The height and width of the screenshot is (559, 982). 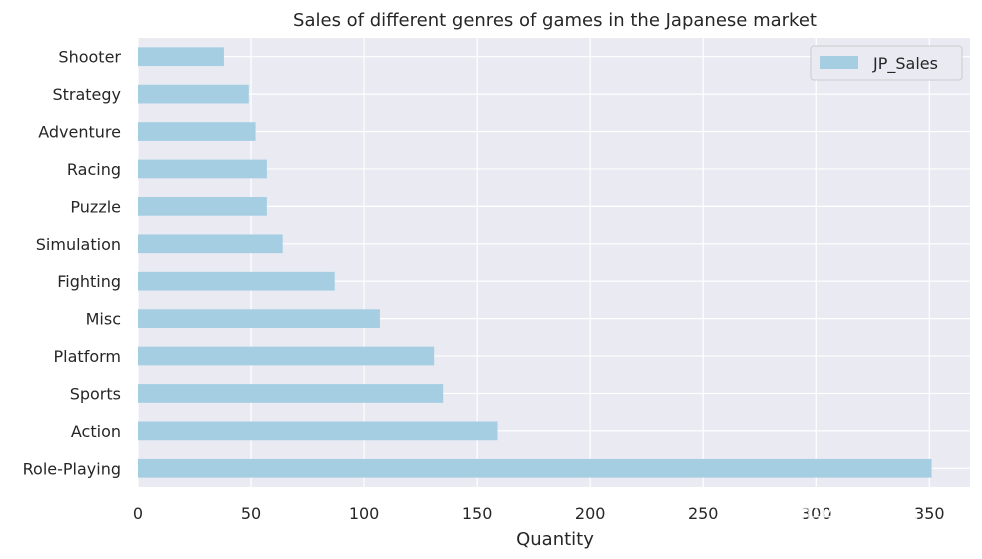 I want to click on y-tick-label: Shooter, so click(x=89, y=57).